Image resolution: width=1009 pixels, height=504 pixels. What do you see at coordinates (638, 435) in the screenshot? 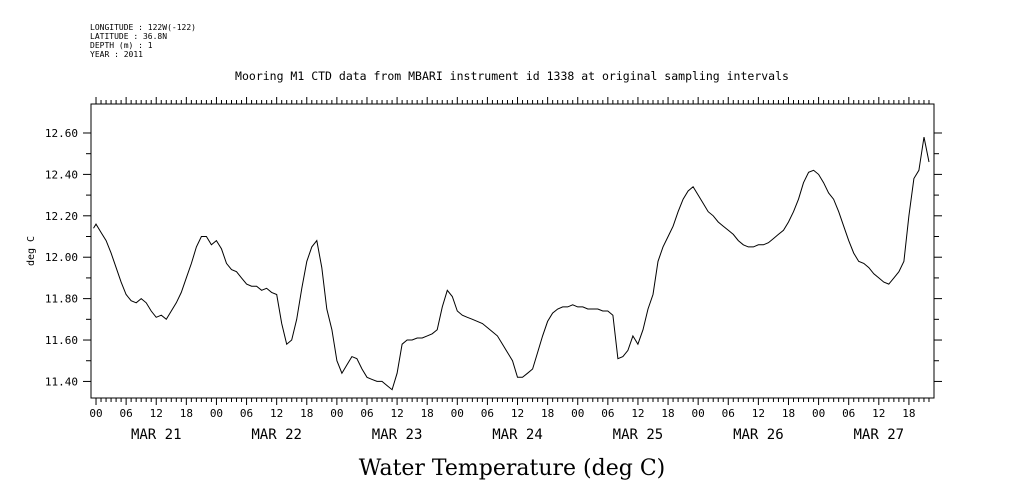
I see `day-label: MAR 25` at bounding box center [638, 435].